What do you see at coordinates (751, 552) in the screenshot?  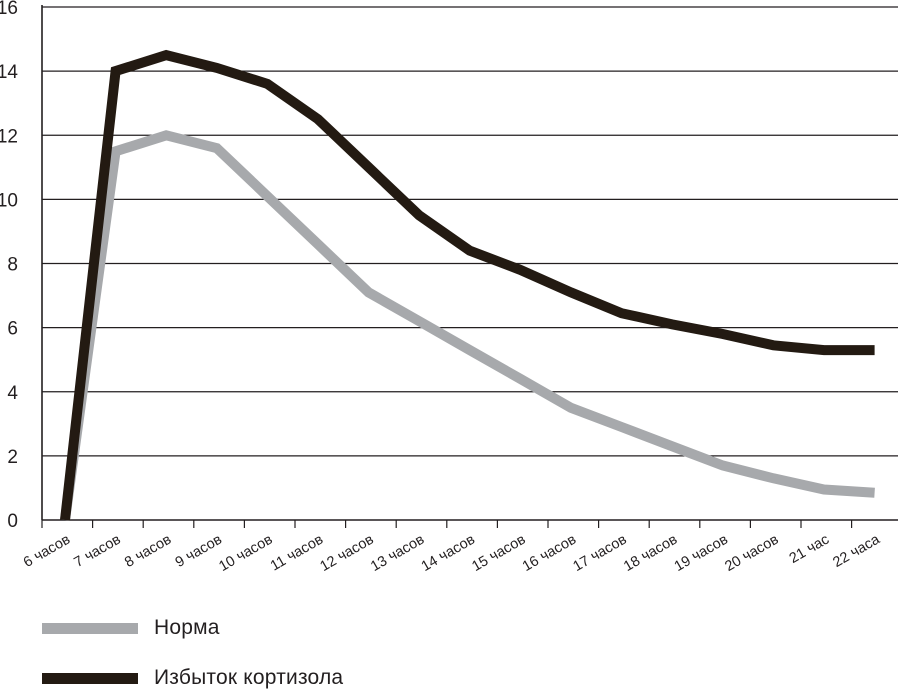 I see `x-tick-label: 20 часов` at bounding box center [751, 552].